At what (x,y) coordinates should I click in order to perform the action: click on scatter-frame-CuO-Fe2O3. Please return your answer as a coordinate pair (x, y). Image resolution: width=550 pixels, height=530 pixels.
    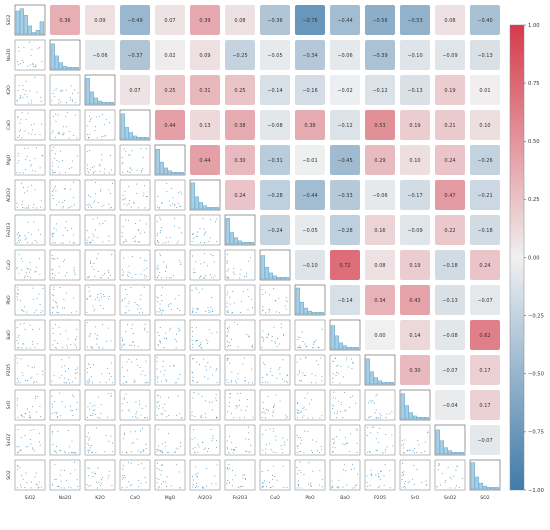
    Looking at the image, I should click on (240, 265).